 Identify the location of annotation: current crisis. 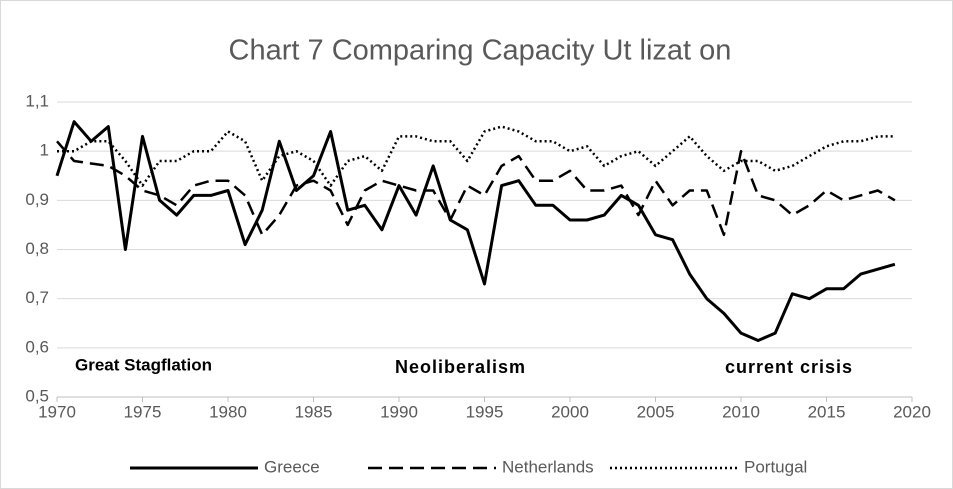
(789, 367).